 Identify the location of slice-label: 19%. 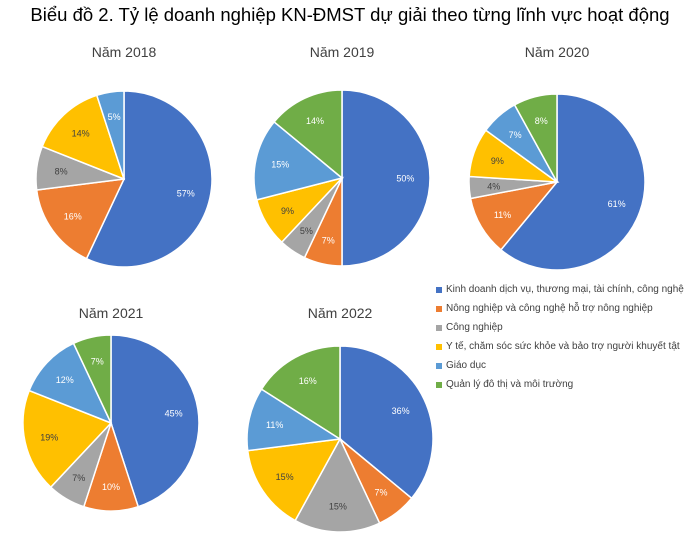
(49, 437).